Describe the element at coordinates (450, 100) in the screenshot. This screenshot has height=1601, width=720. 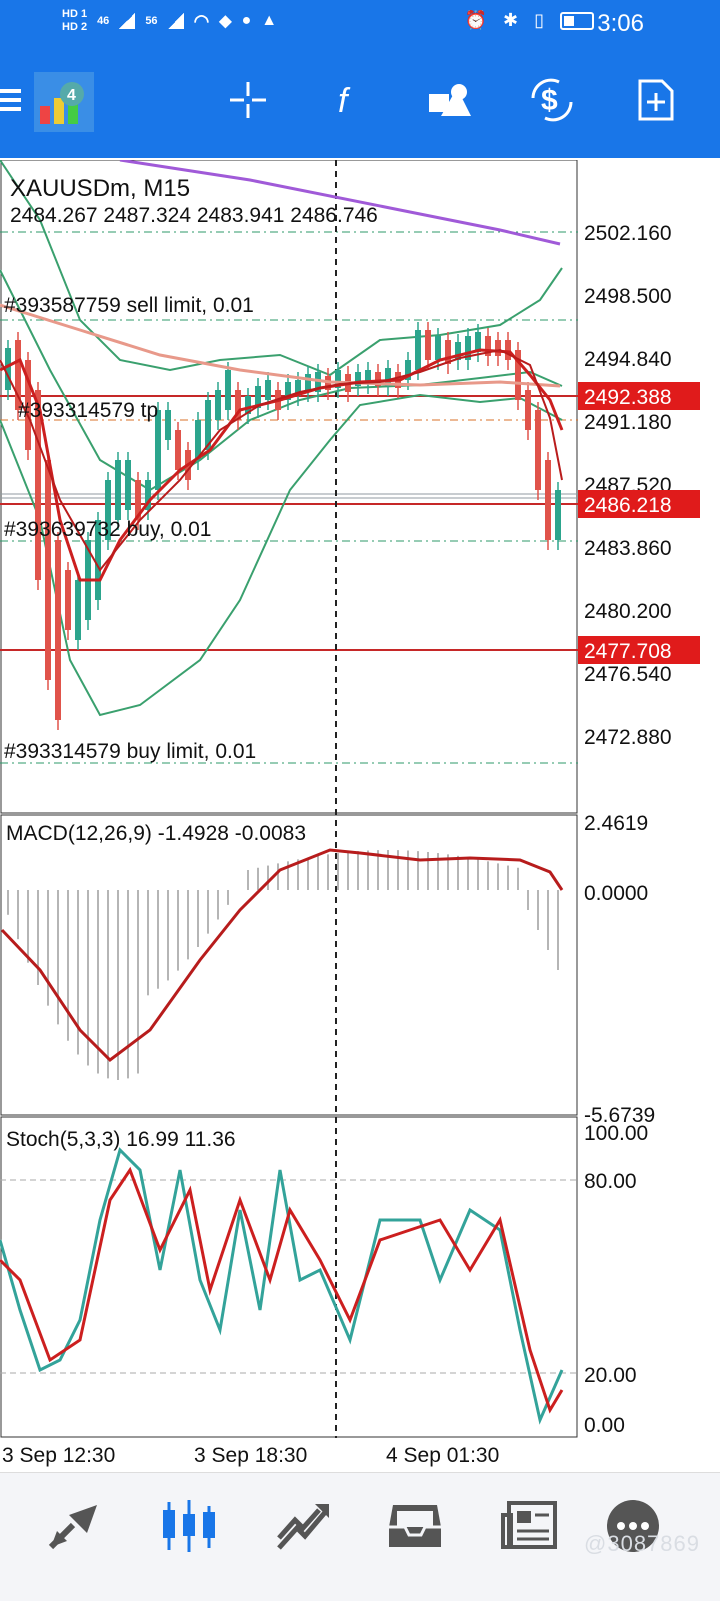
I see `objects-icon` at that location.